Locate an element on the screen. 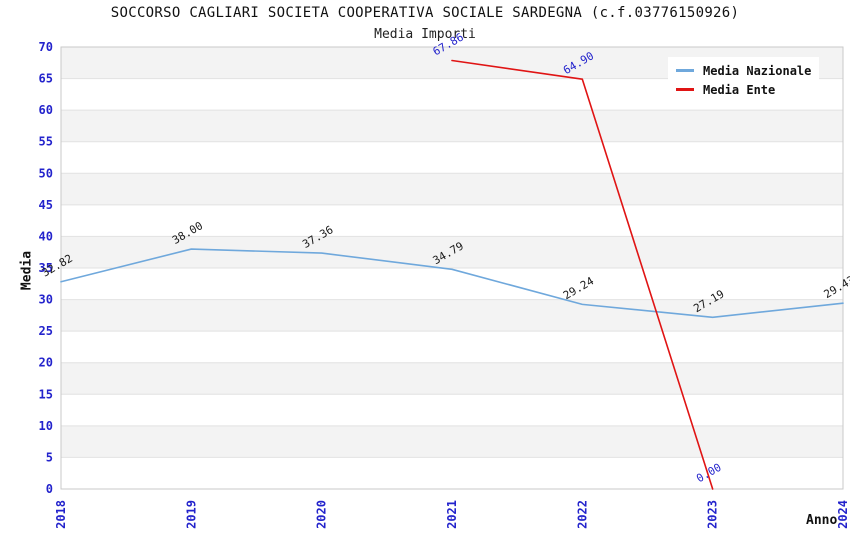 Image resolution: width=850 pixels, height=550 pixels. legend-item-media-ente: Media Ente is located at coordinates (743, 89).